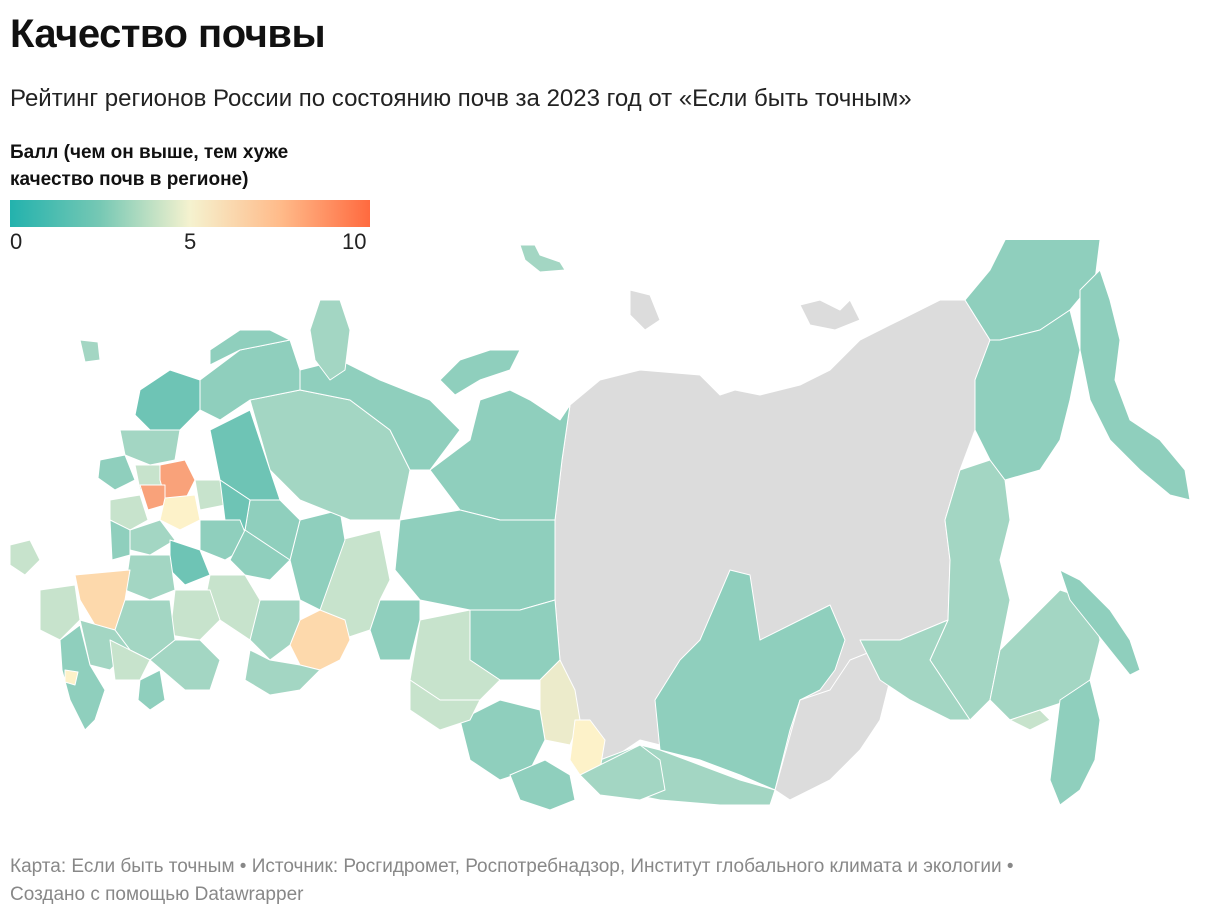 The height and width of the screenshot is (916, 1220). What do you see at coordinates (915, 670) in the screenshot?
I see `region-amur` at bounding box center [915, 670].